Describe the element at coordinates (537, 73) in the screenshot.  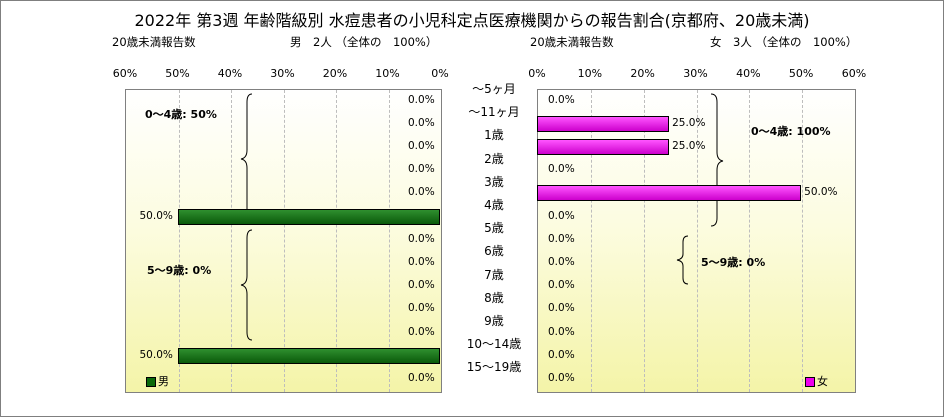
I see `right-tick-label: 0%` at that location.